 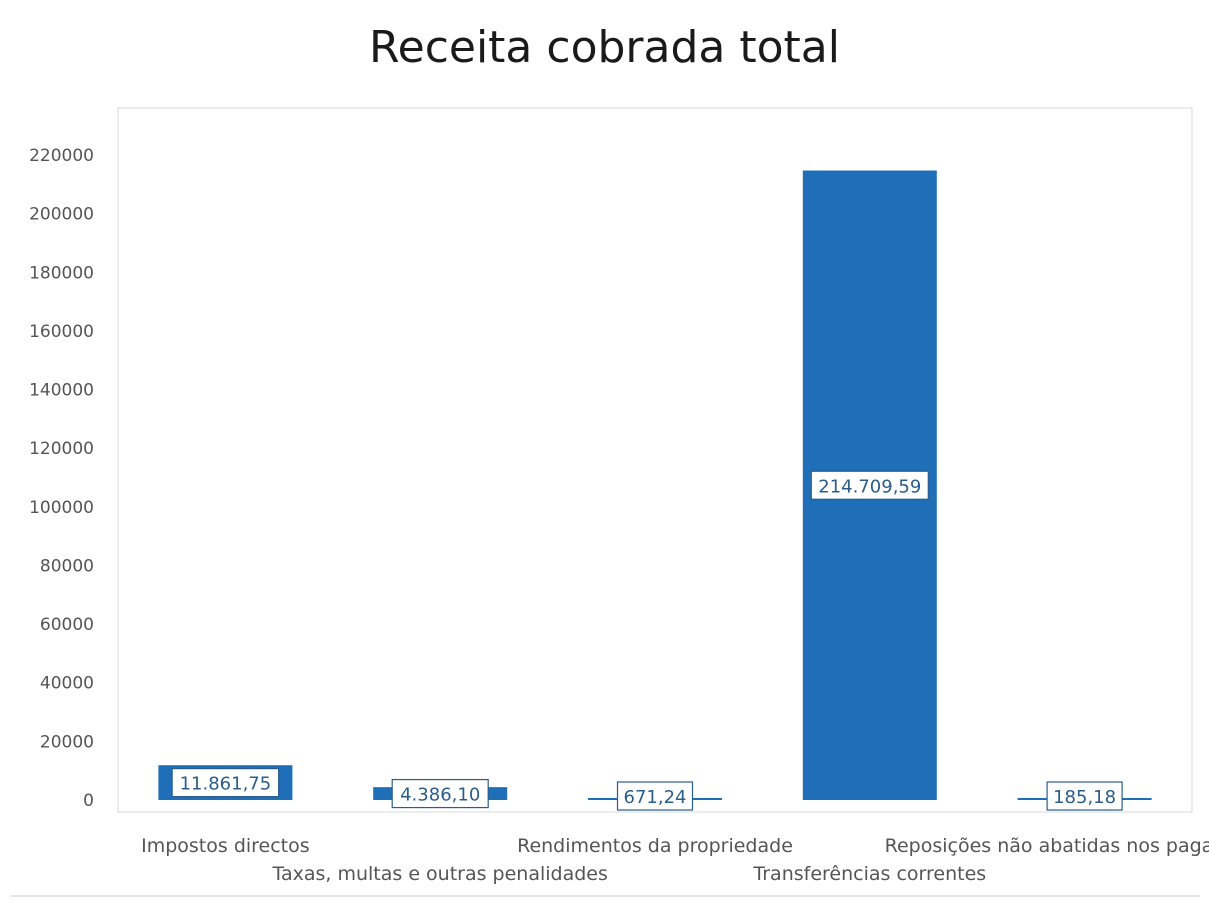 What do you see at coordinates (88, 801) in the screenshot?
I see `y-tick-label: 0` at bounding box center [88, 801].